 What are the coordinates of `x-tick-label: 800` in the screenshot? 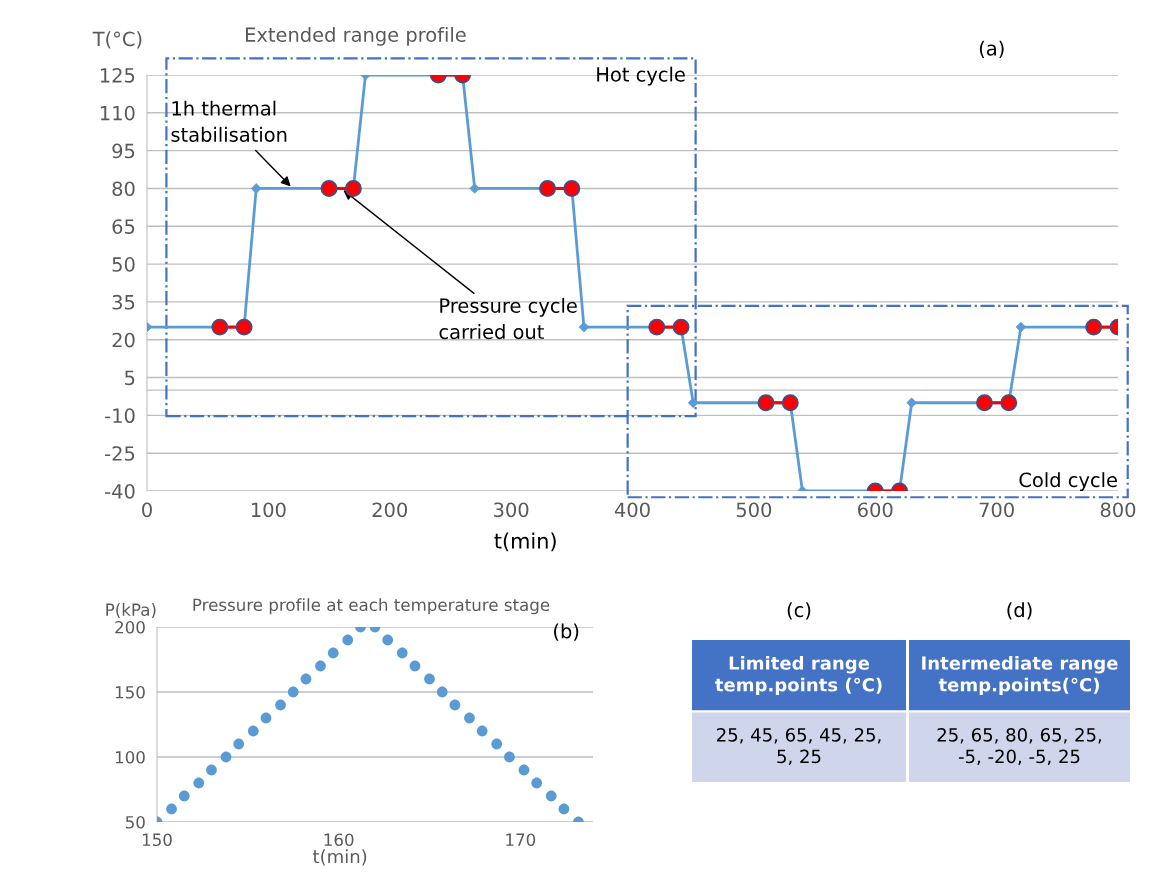 It's located at (1118, 510).